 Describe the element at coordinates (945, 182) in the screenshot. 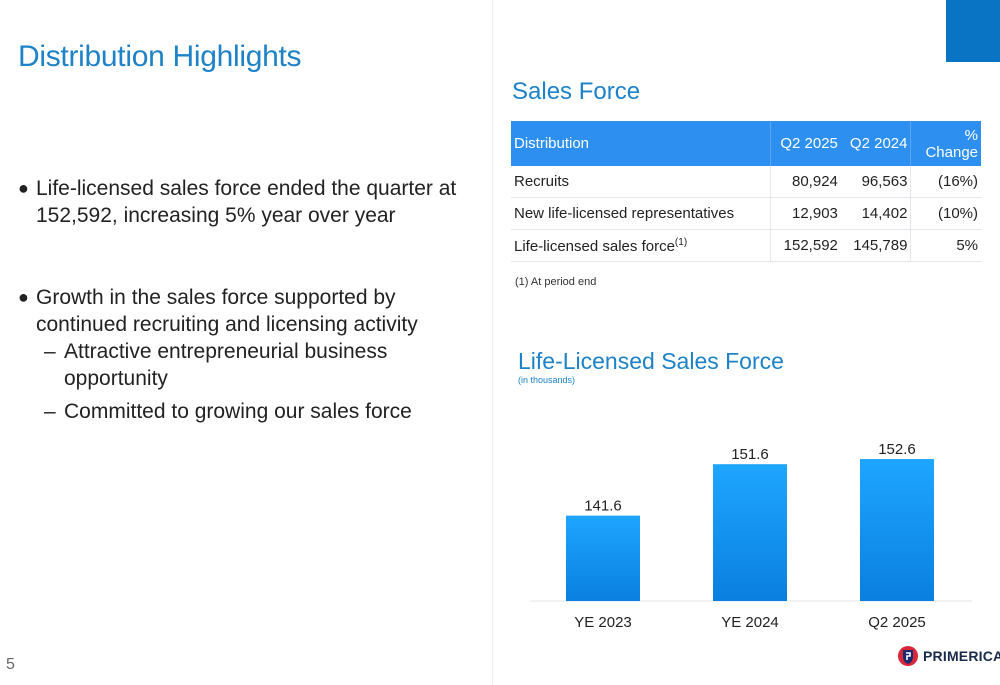

I see `cell-change: (16%)` at that location.